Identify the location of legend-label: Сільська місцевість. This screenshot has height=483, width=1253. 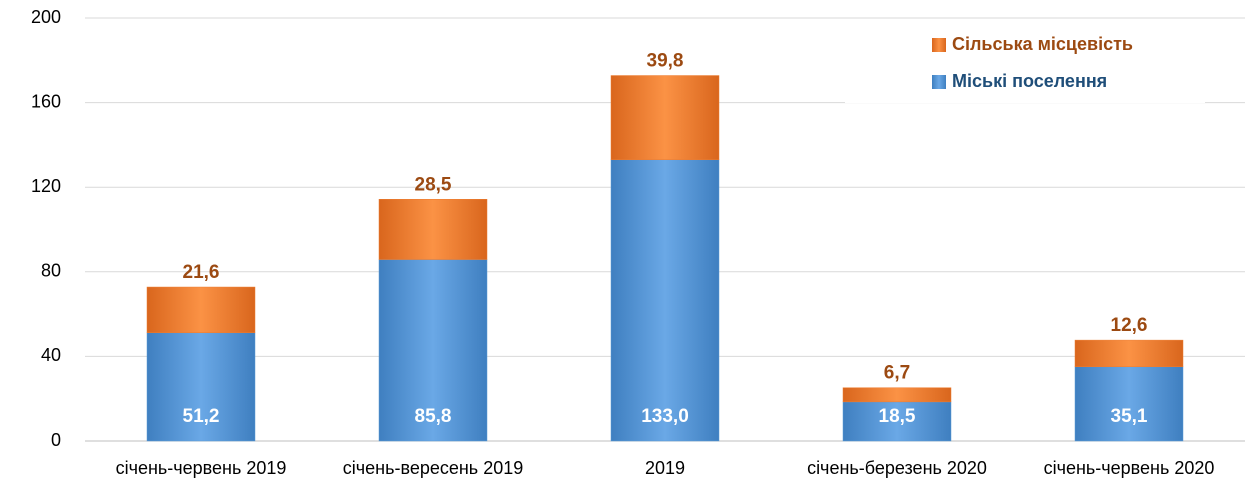
(1042, 44).